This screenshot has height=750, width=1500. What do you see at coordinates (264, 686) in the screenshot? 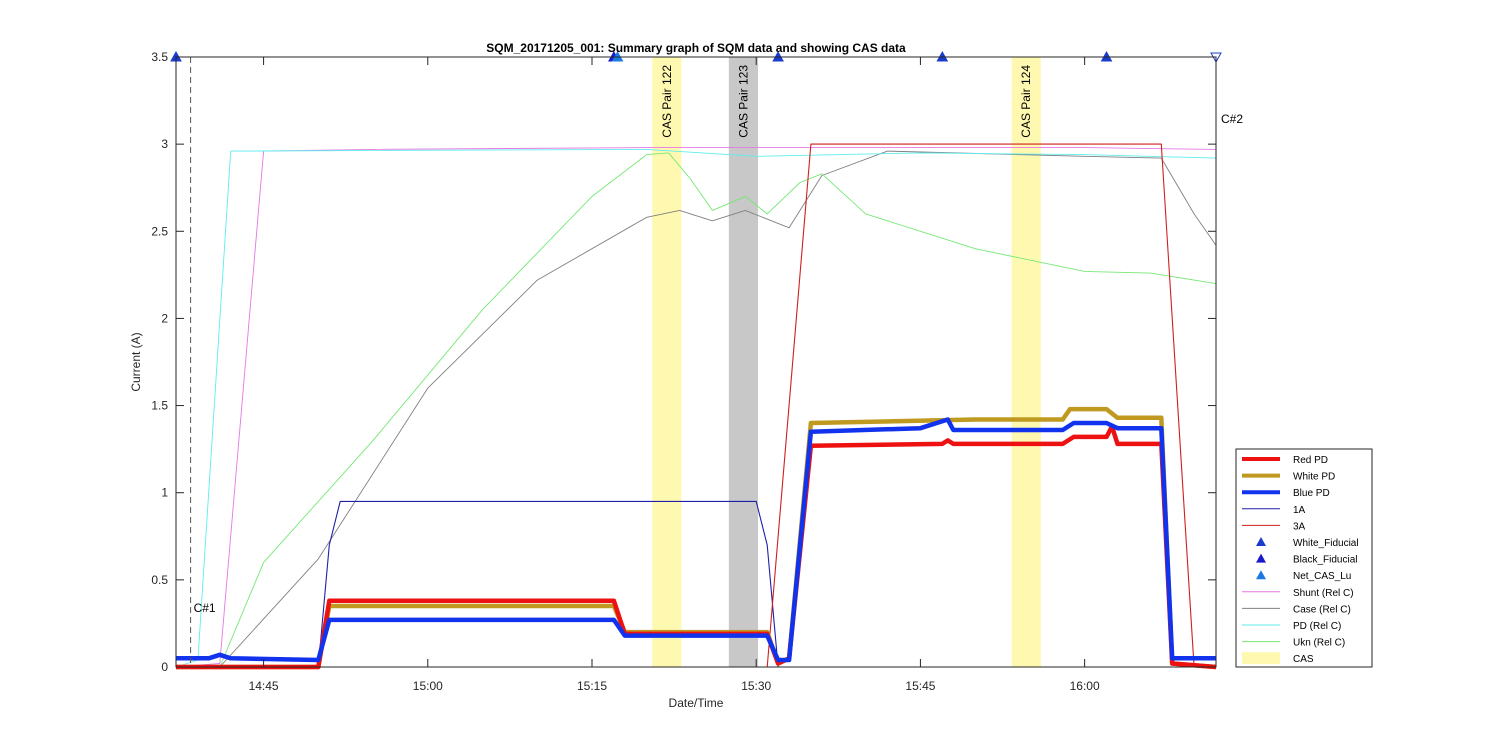
I see `x-tick-label-0: 14:45` at bounding box center [264, 686].